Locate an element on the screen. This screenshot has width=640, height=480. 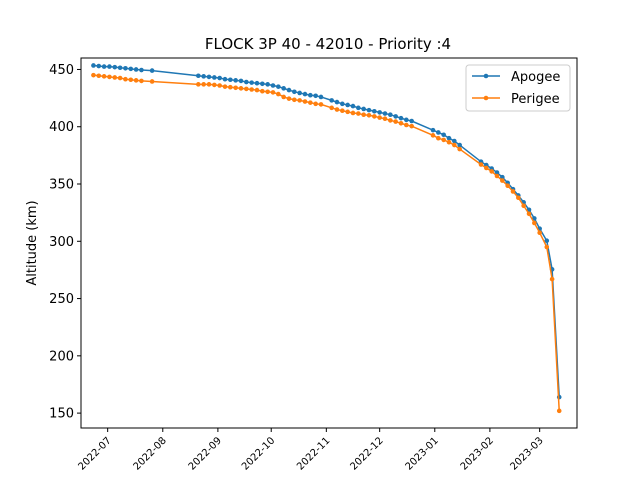
x-tick-label: 2023-02 is located at coordinates (477, 453).